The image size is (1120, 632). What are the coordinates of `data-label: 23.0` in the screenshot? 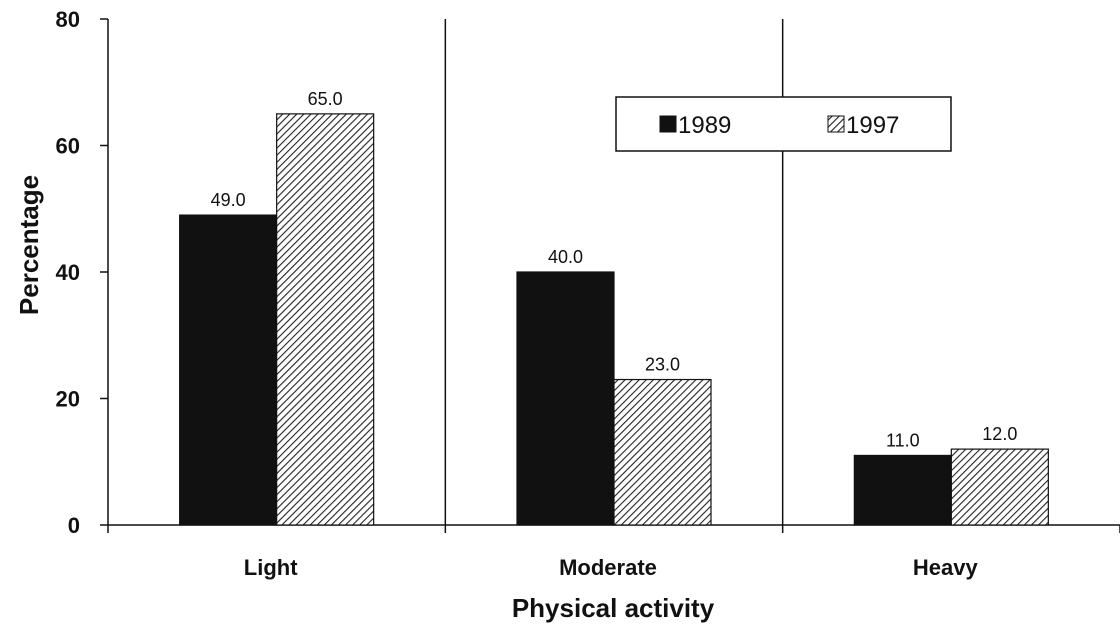 It's located at (662, 365).